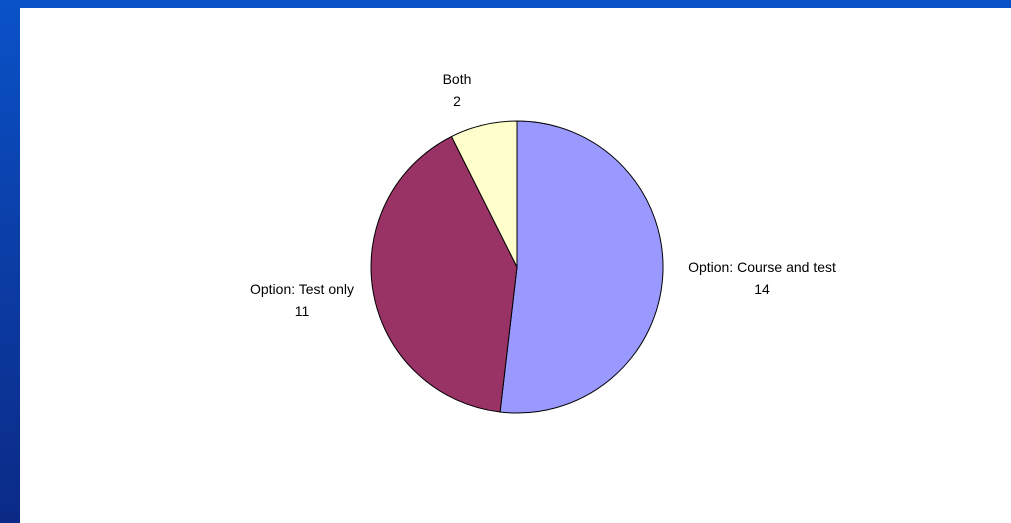  I want to click on pie-slice-option-course-and-test, so click(581, 267).